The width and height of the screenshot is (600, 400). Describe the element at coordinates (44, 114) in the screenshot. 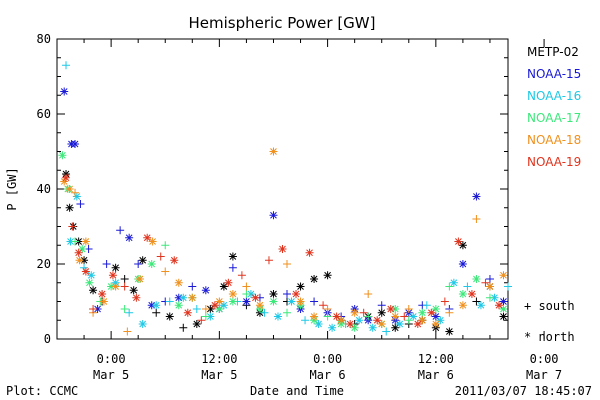

I see `y-tick-label: 60` at that location.